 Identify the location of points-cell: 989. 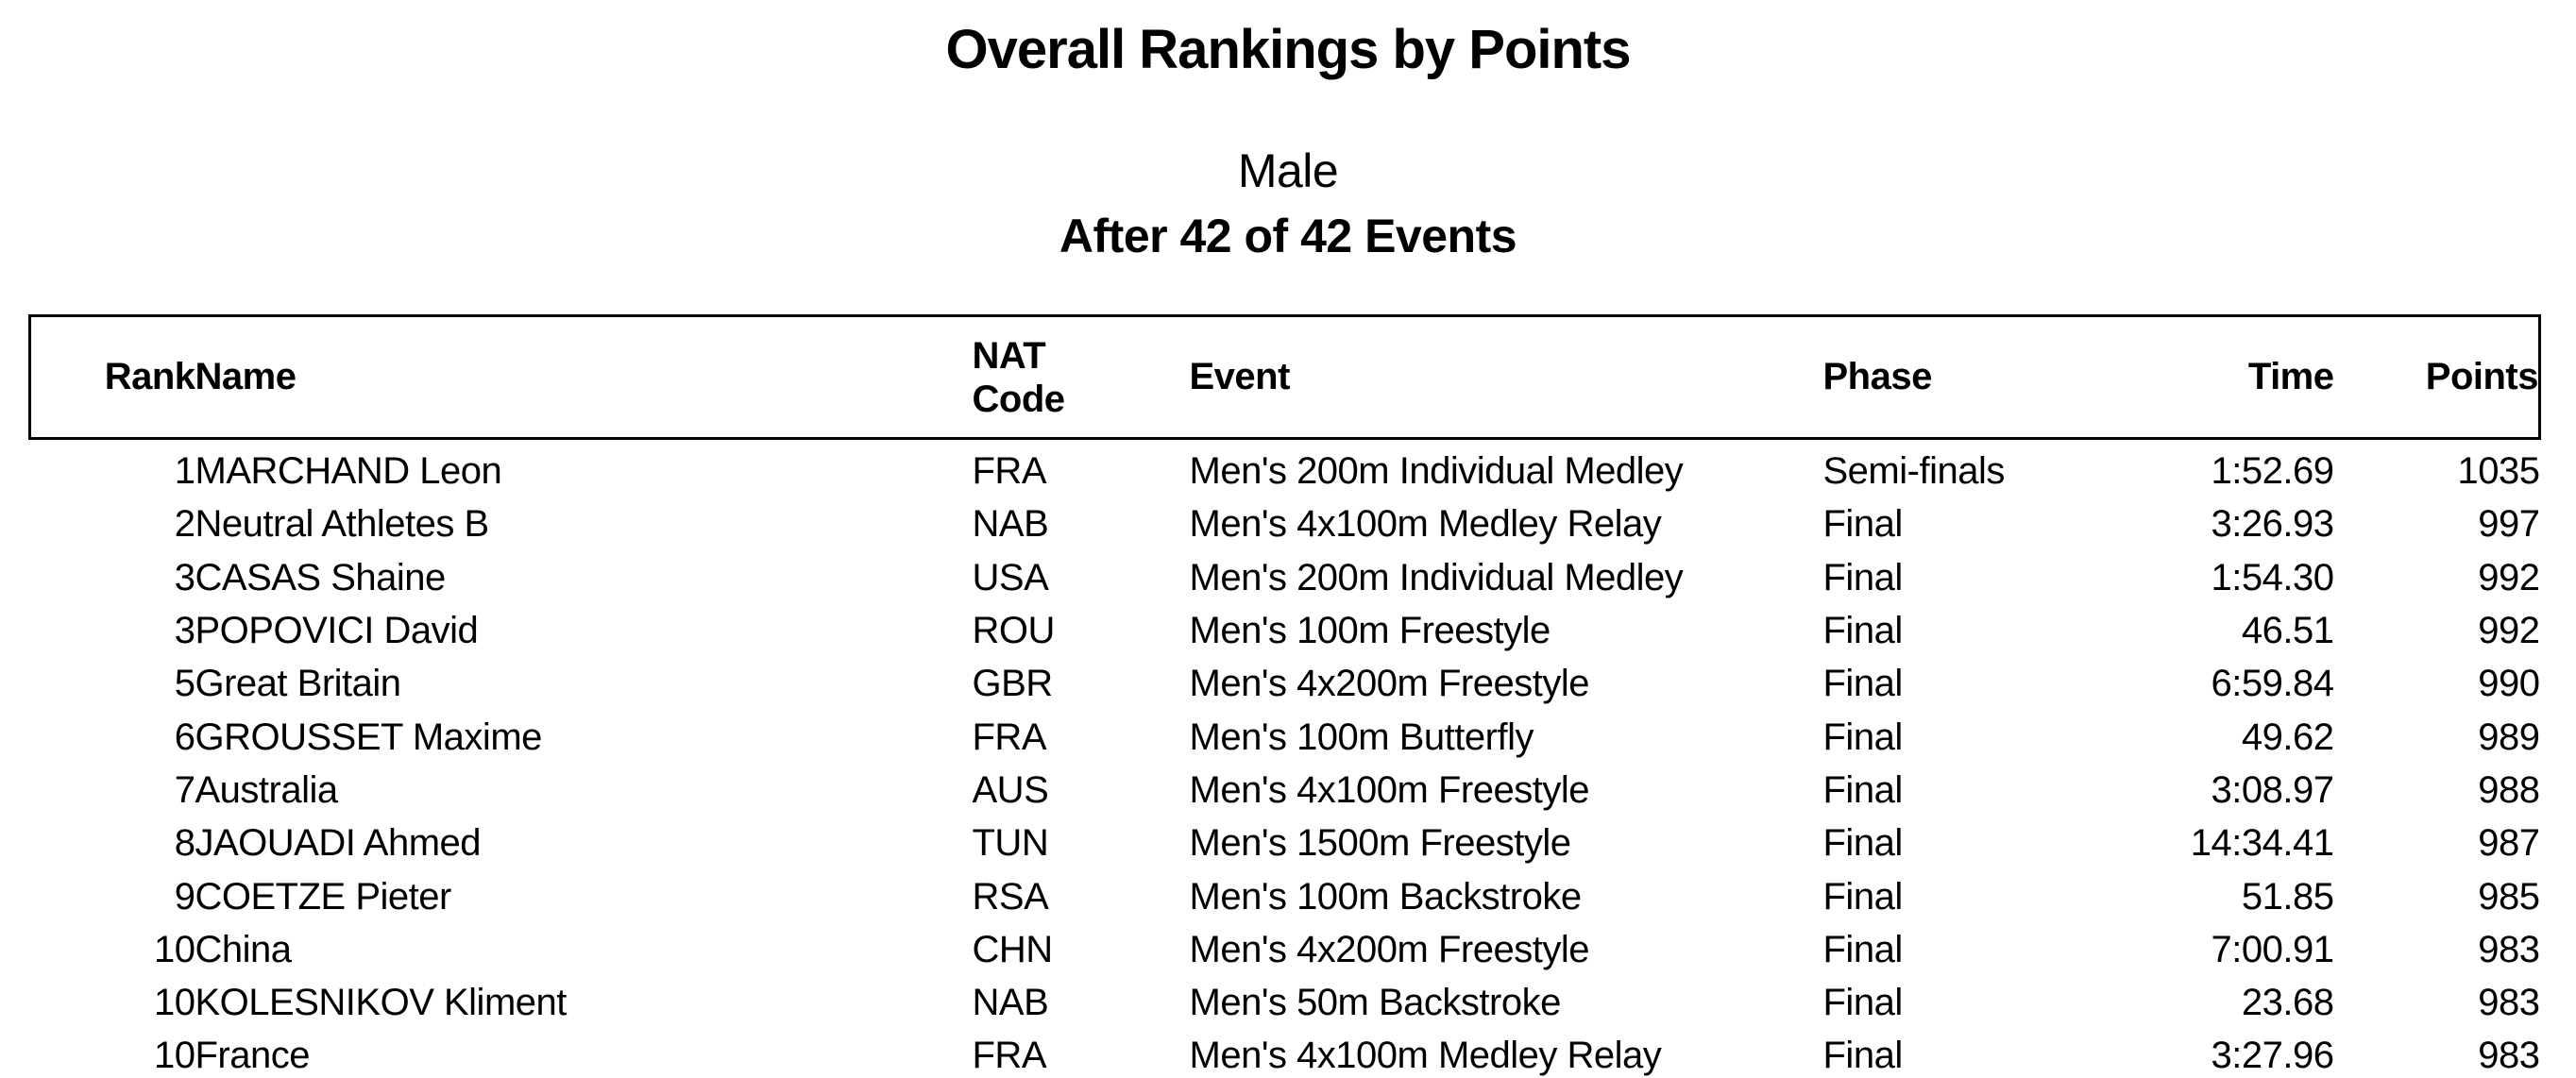
(2509, 737).